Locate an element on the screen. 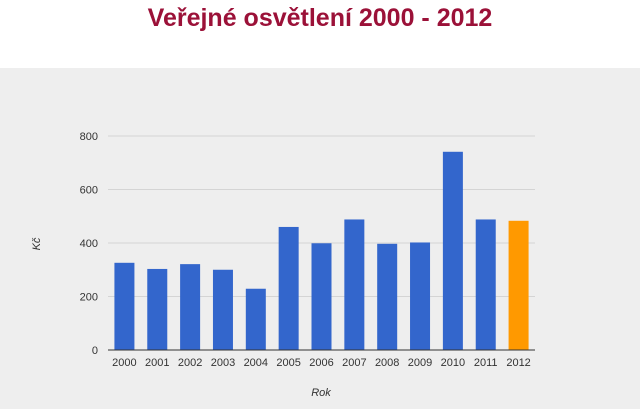 This screenshot has height=409, width=640. x-tick-label: 2008 is located at coordinates (387, 363).